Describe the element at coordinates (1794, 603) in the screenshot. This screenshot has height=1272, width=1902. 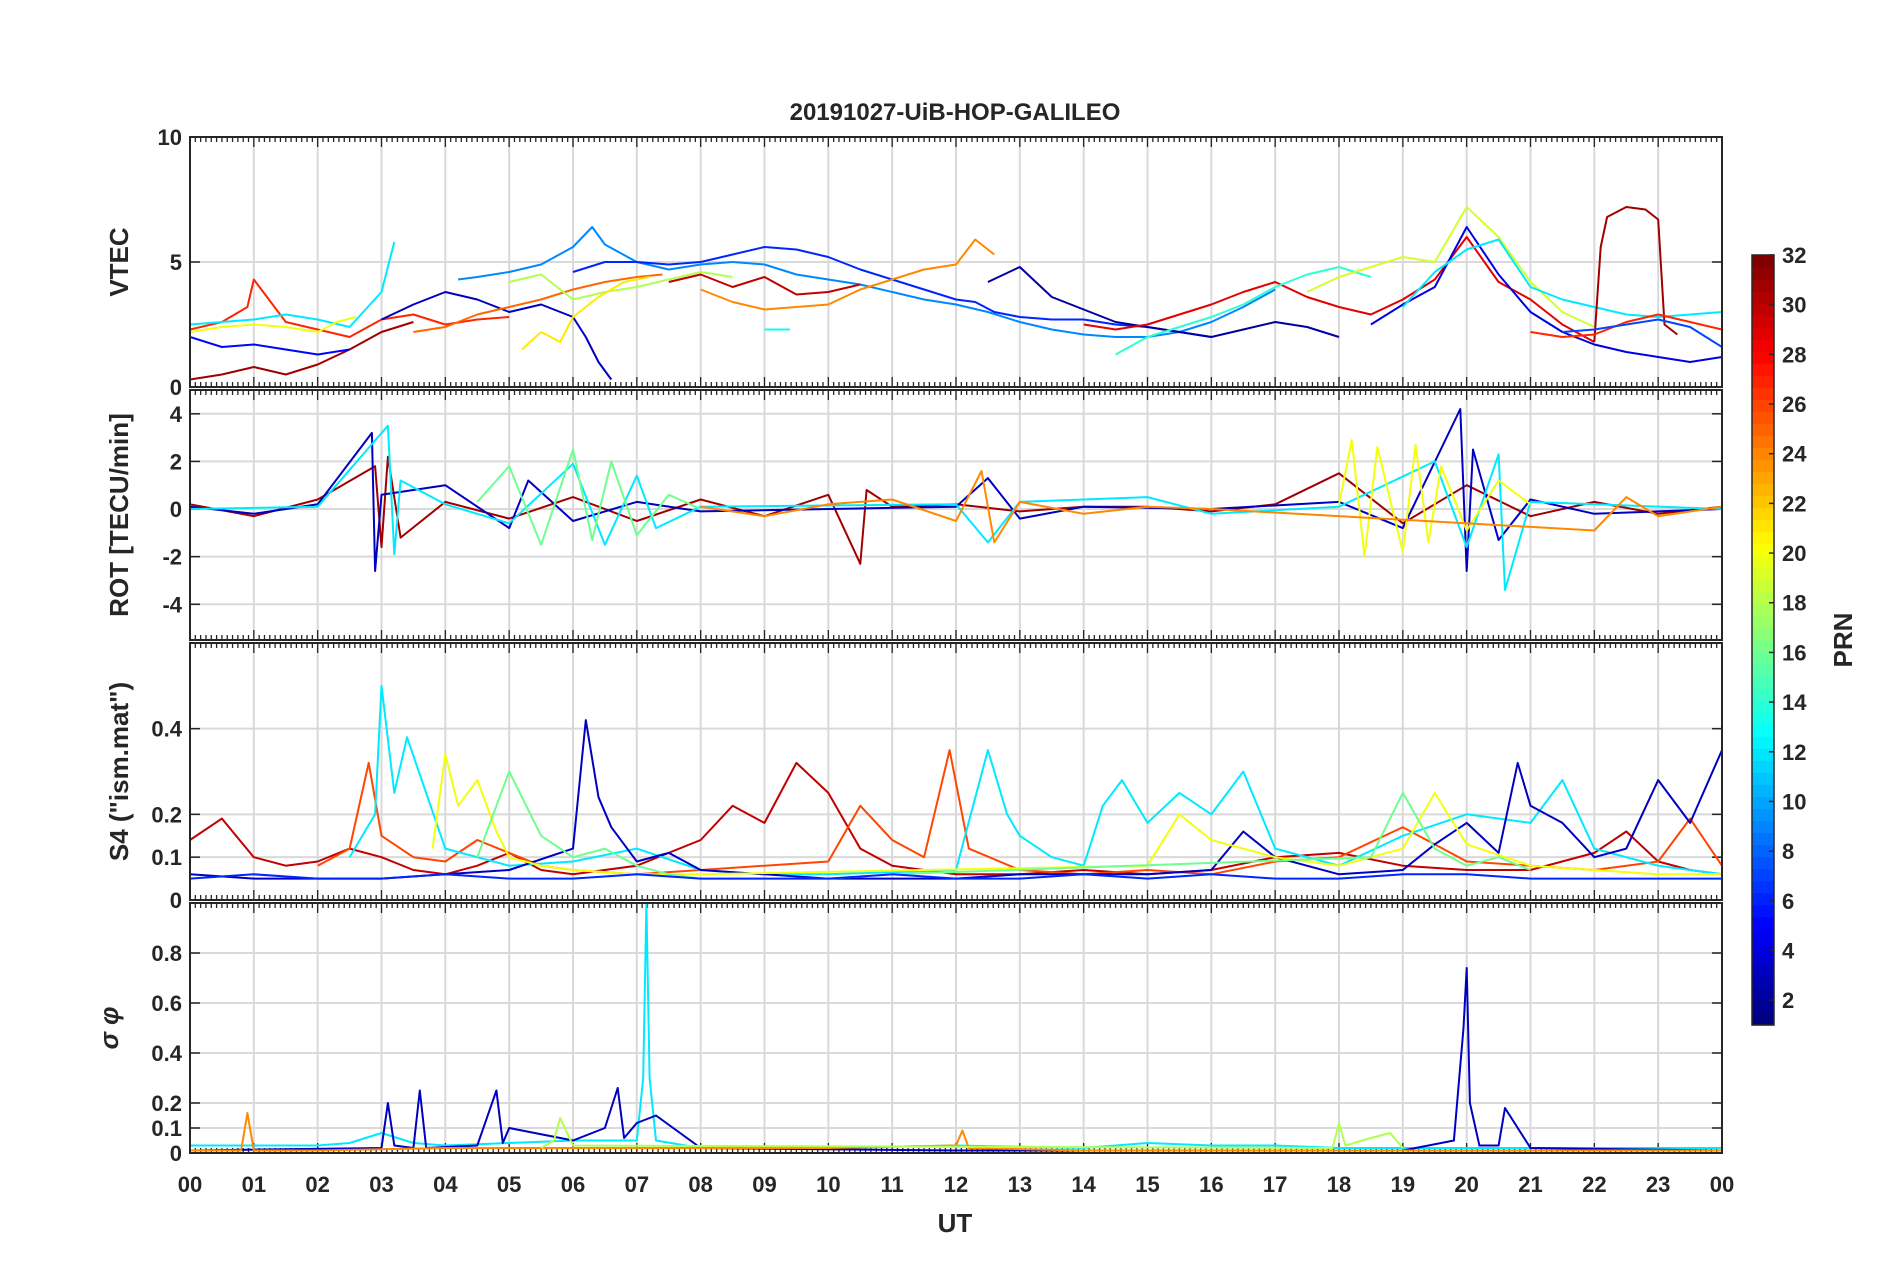
I see `colorbar-tick-label: 18` at that location.